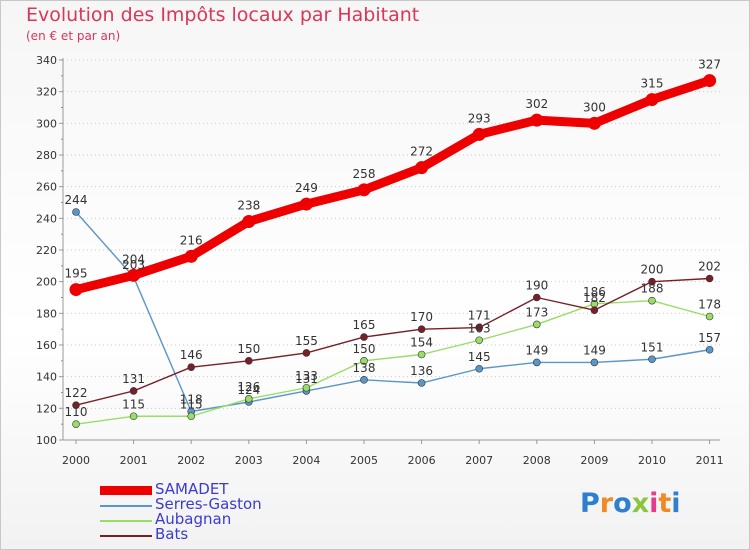  I want to click on data-label: 118, so click(191, 400).